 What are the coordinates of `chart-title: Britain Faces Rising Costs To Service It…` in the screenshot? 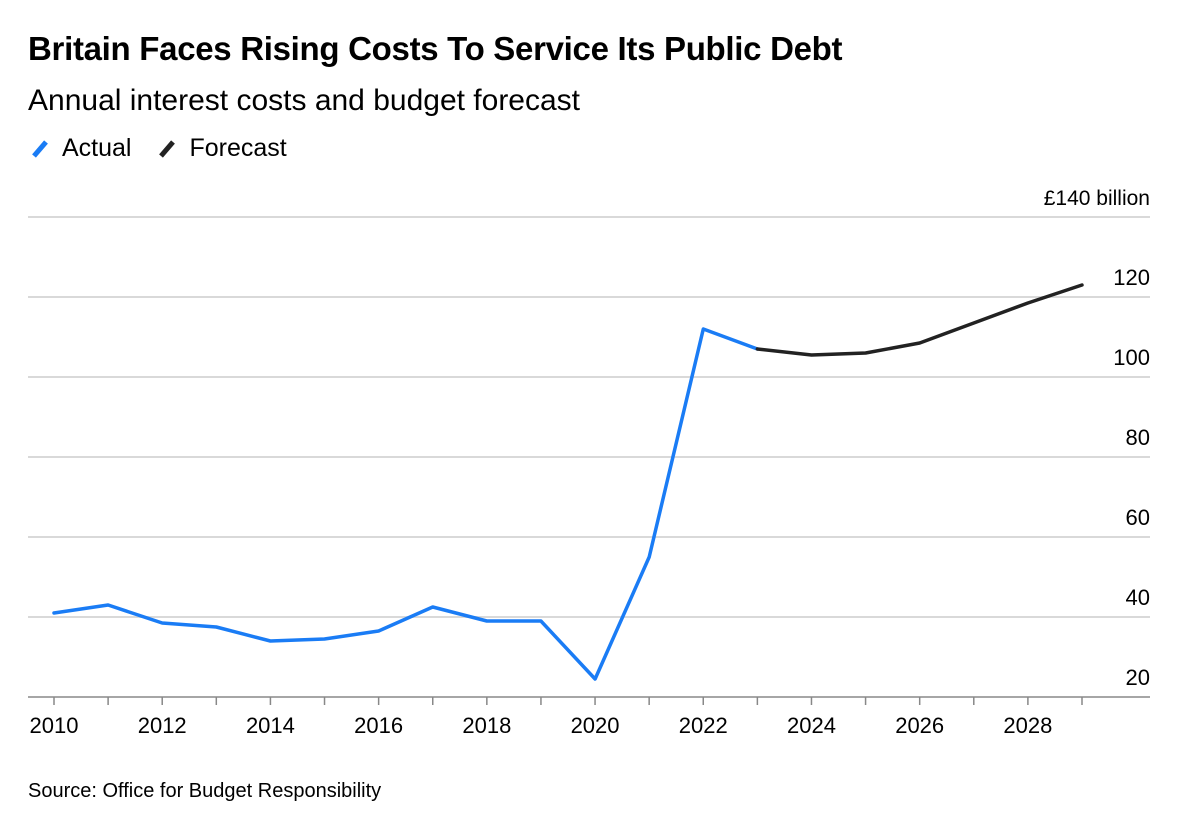 It's located at (435, 48).